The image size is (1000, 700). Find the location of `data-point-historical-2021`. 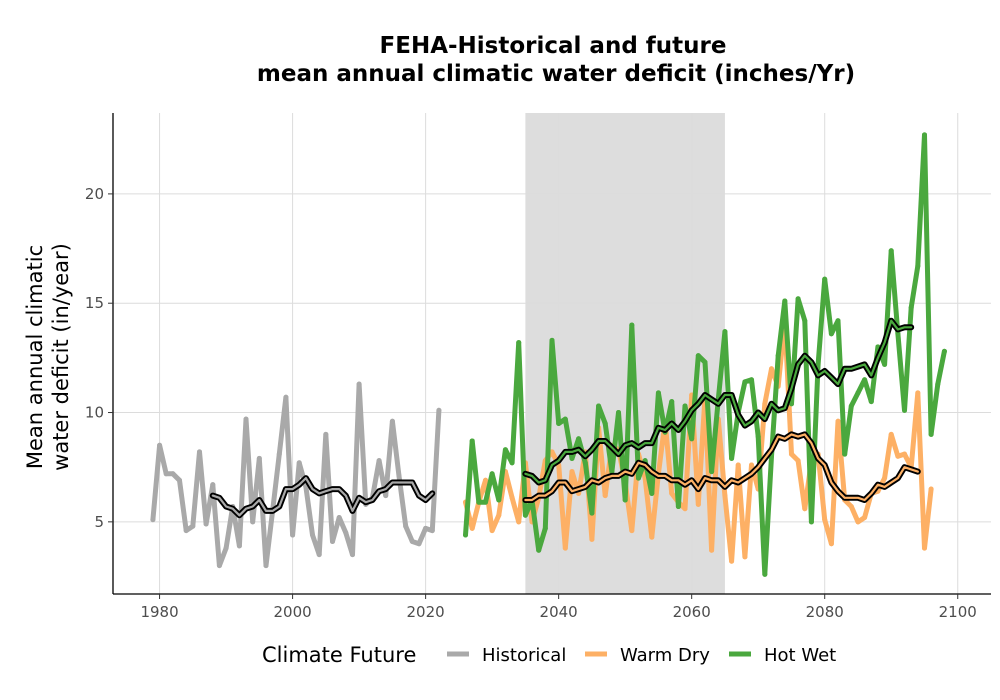

data-point-historical-2021 is located at coordinates (432, 531).